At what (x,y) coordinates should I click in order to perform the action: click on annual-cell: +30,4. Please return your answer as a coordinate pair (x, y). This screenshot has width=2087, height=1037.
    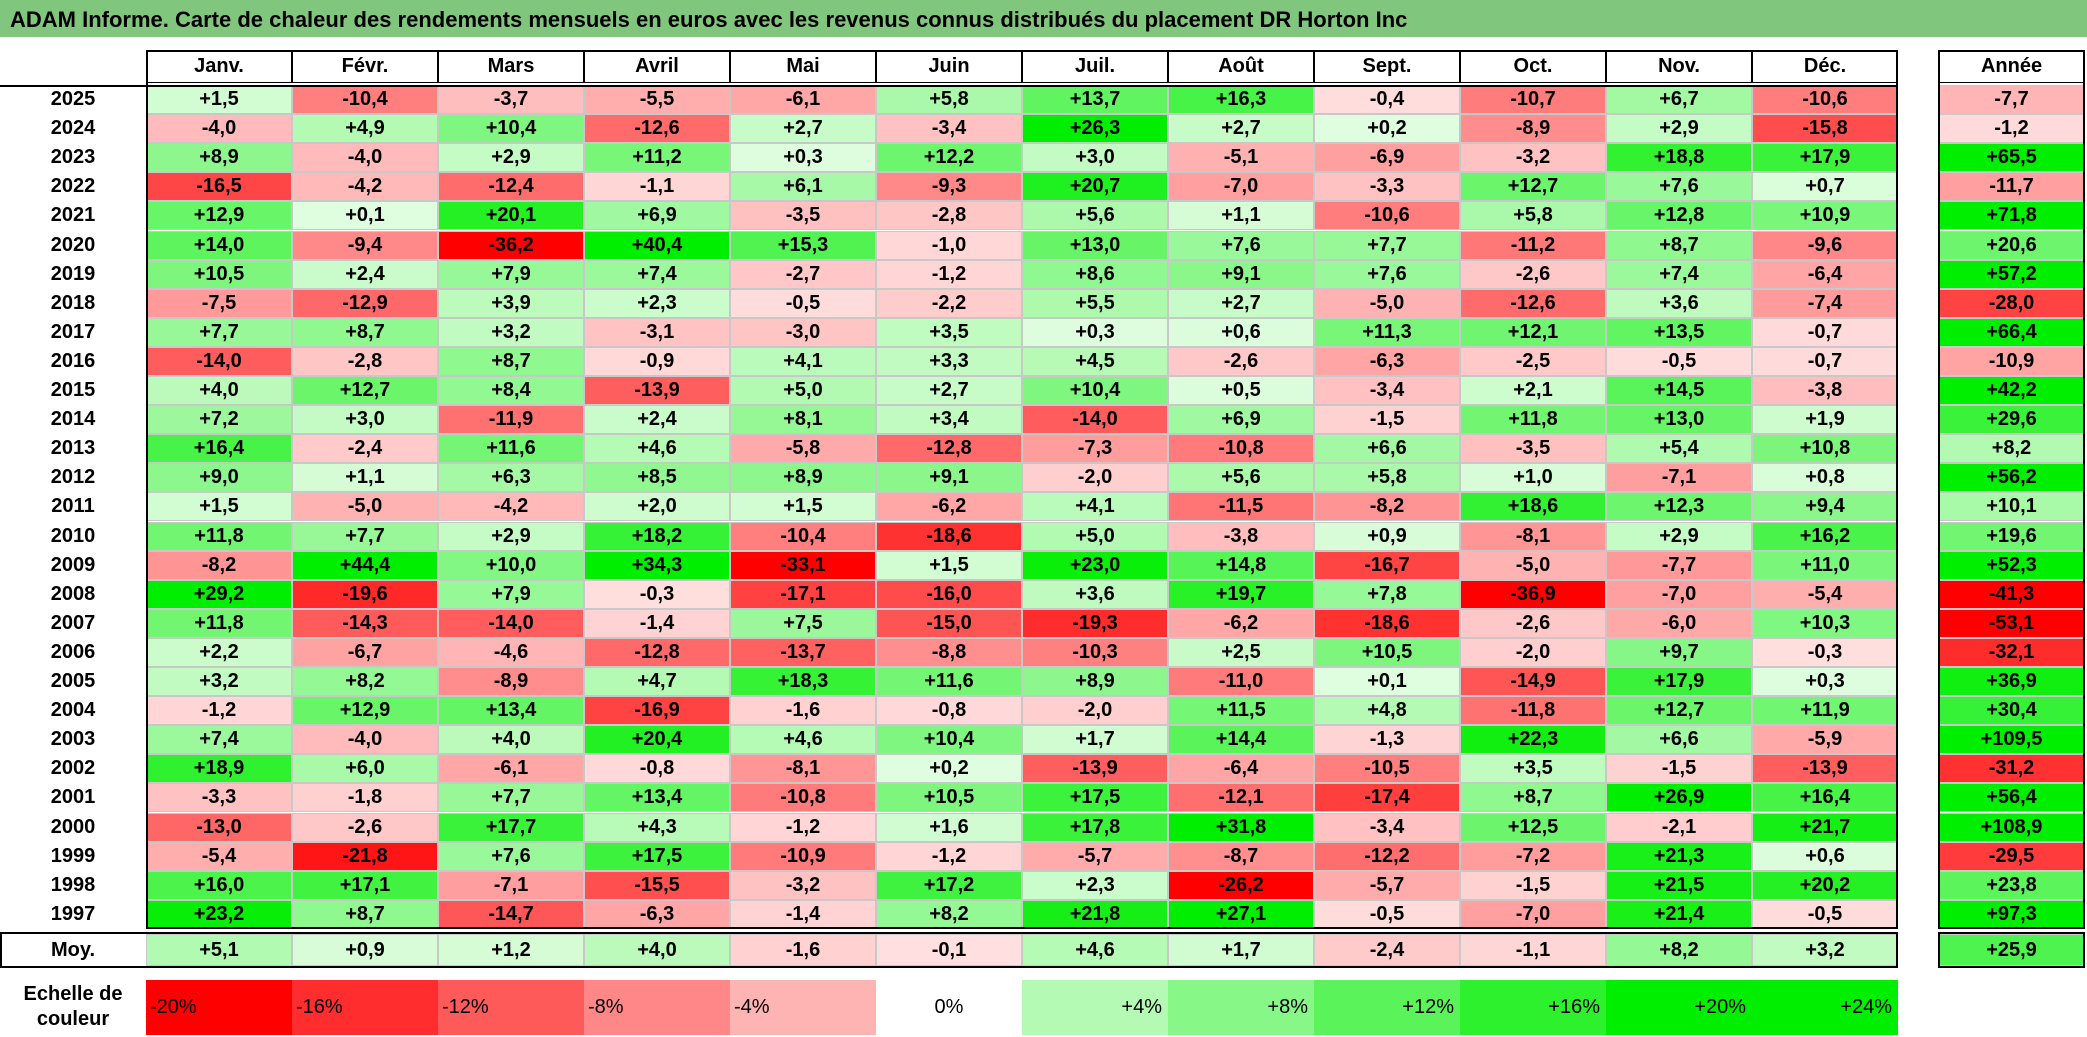
    Looking at the image, I should click on (2011, 711).